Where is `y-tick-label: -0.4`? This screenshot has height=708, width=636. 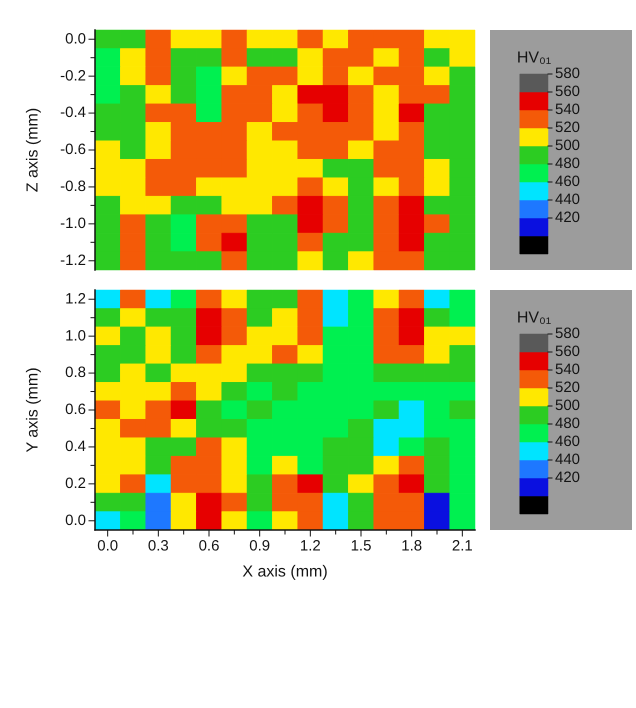 y-tick-label: -0.4 is located at coordinates (73, 113).